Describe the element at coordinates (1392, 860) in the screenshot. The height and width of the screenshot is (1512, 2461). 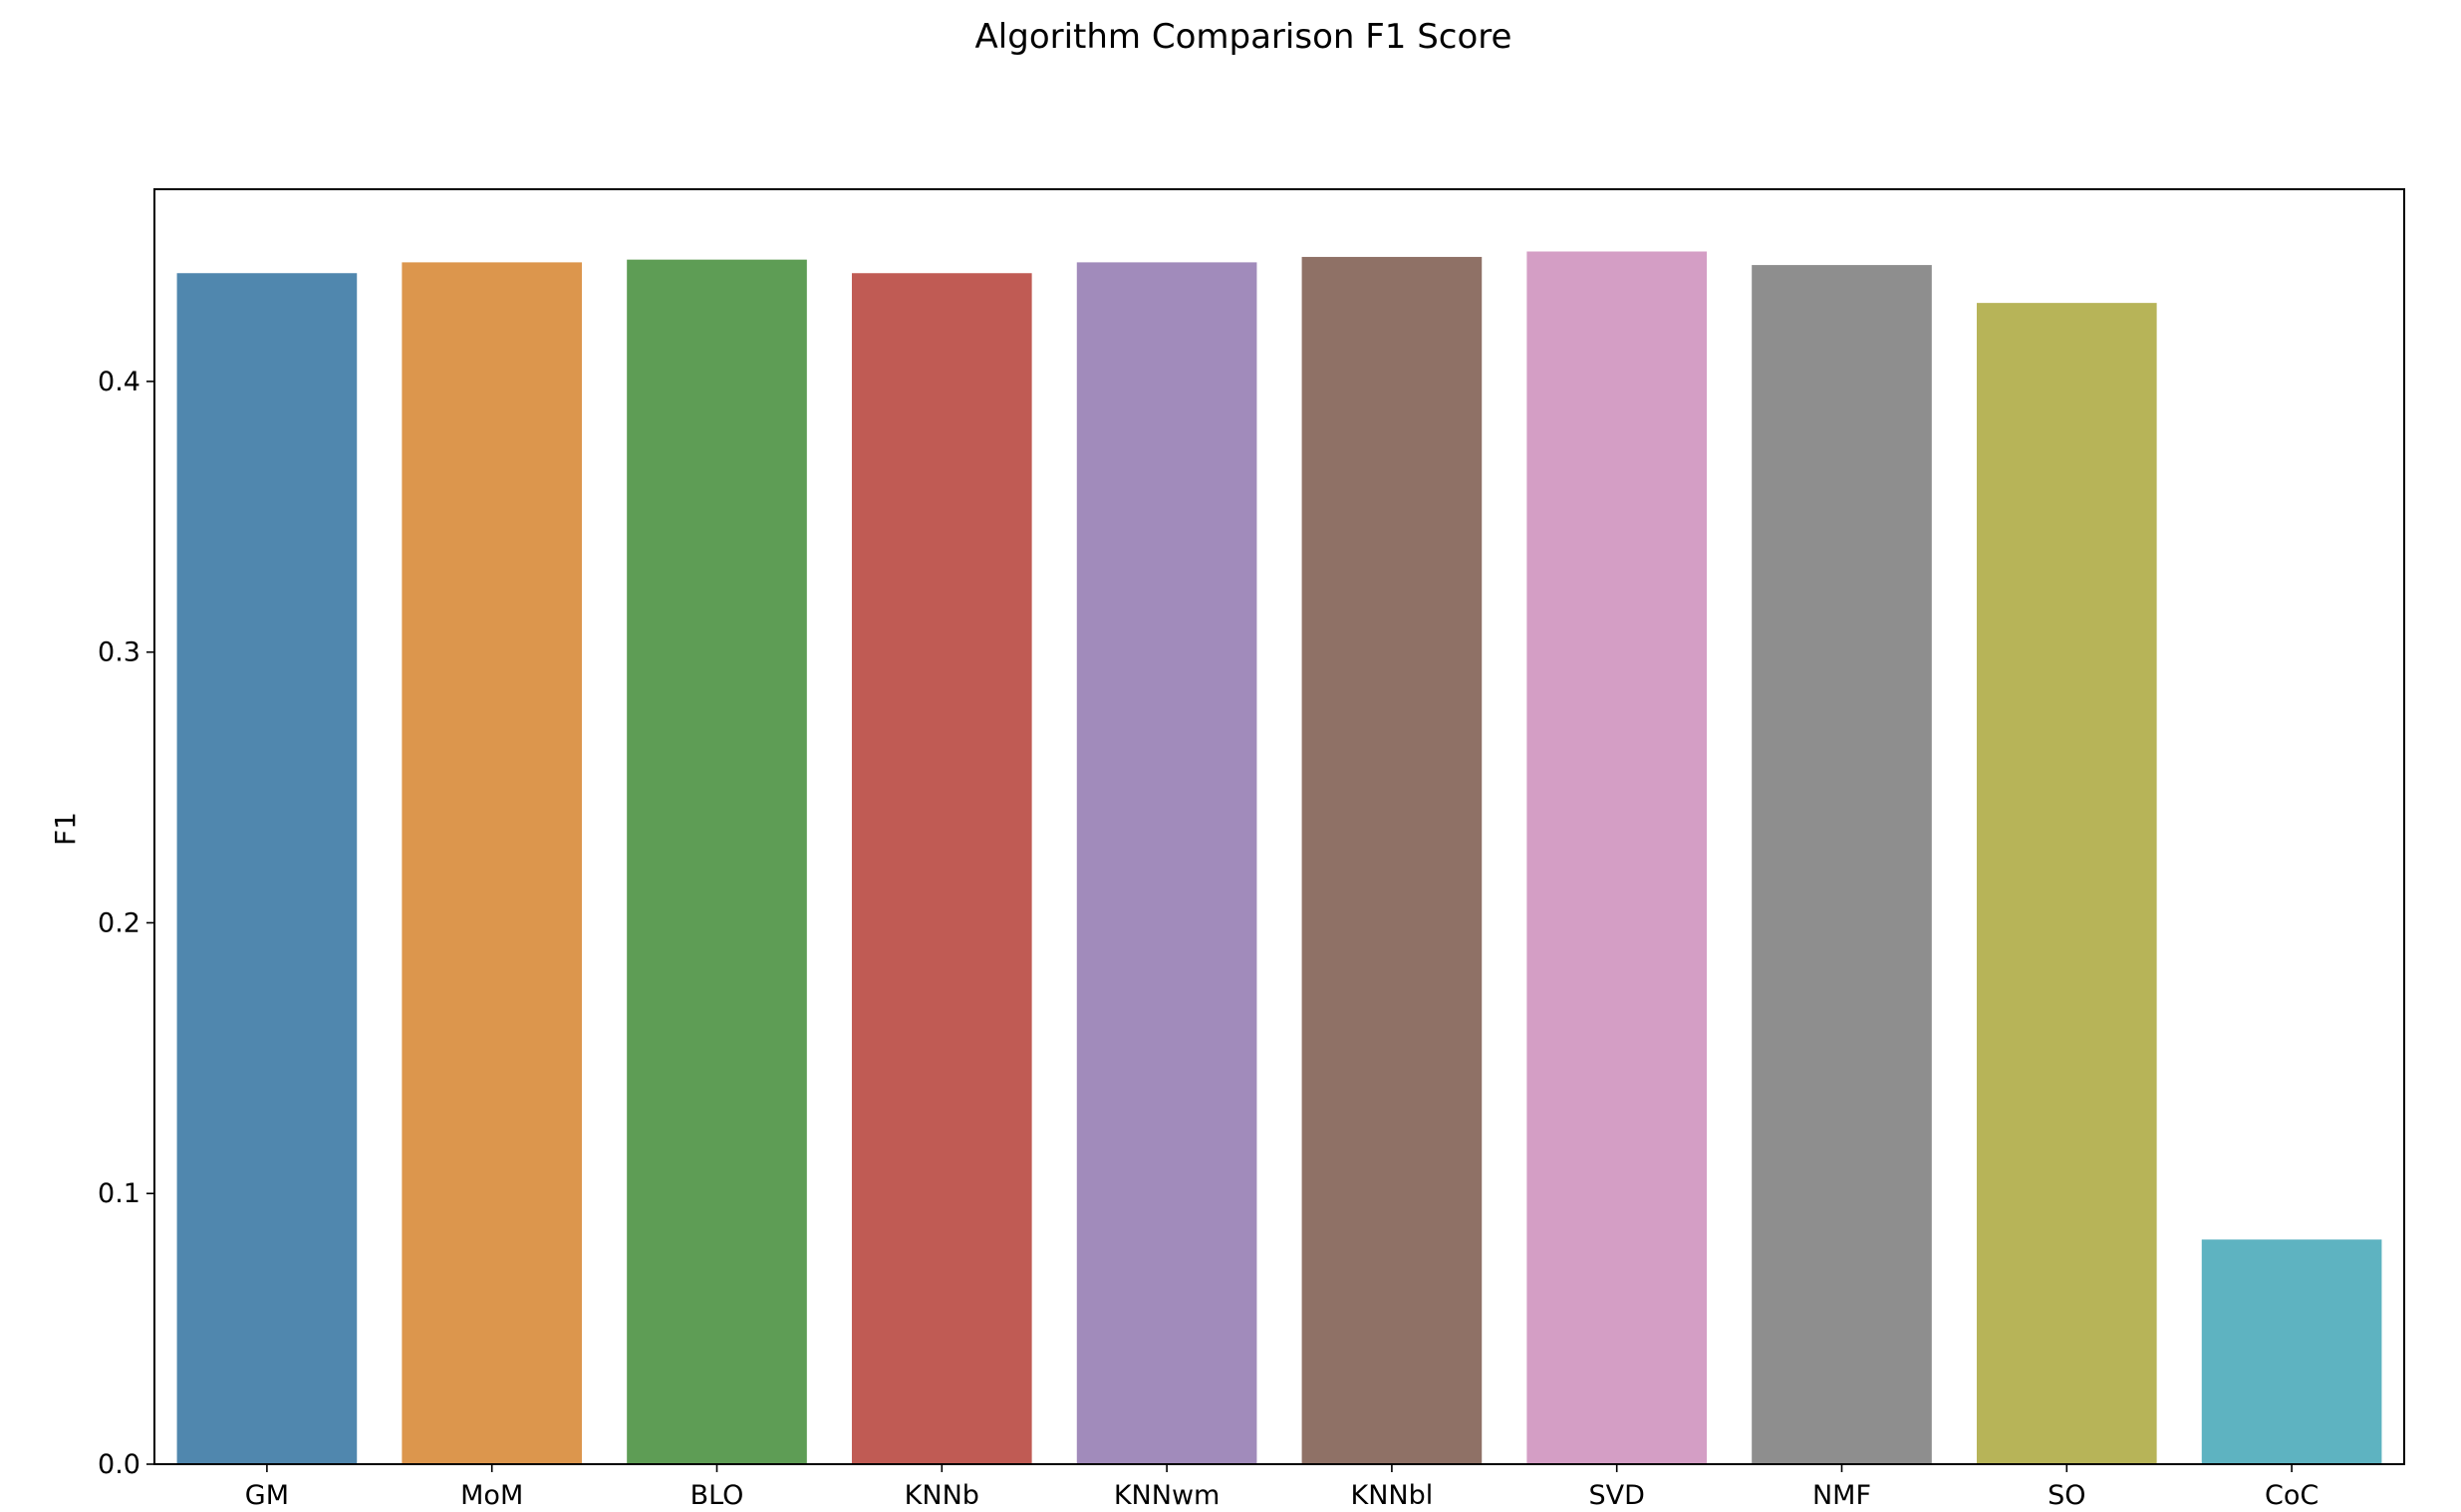
I see `bar-knnbl` at that location.